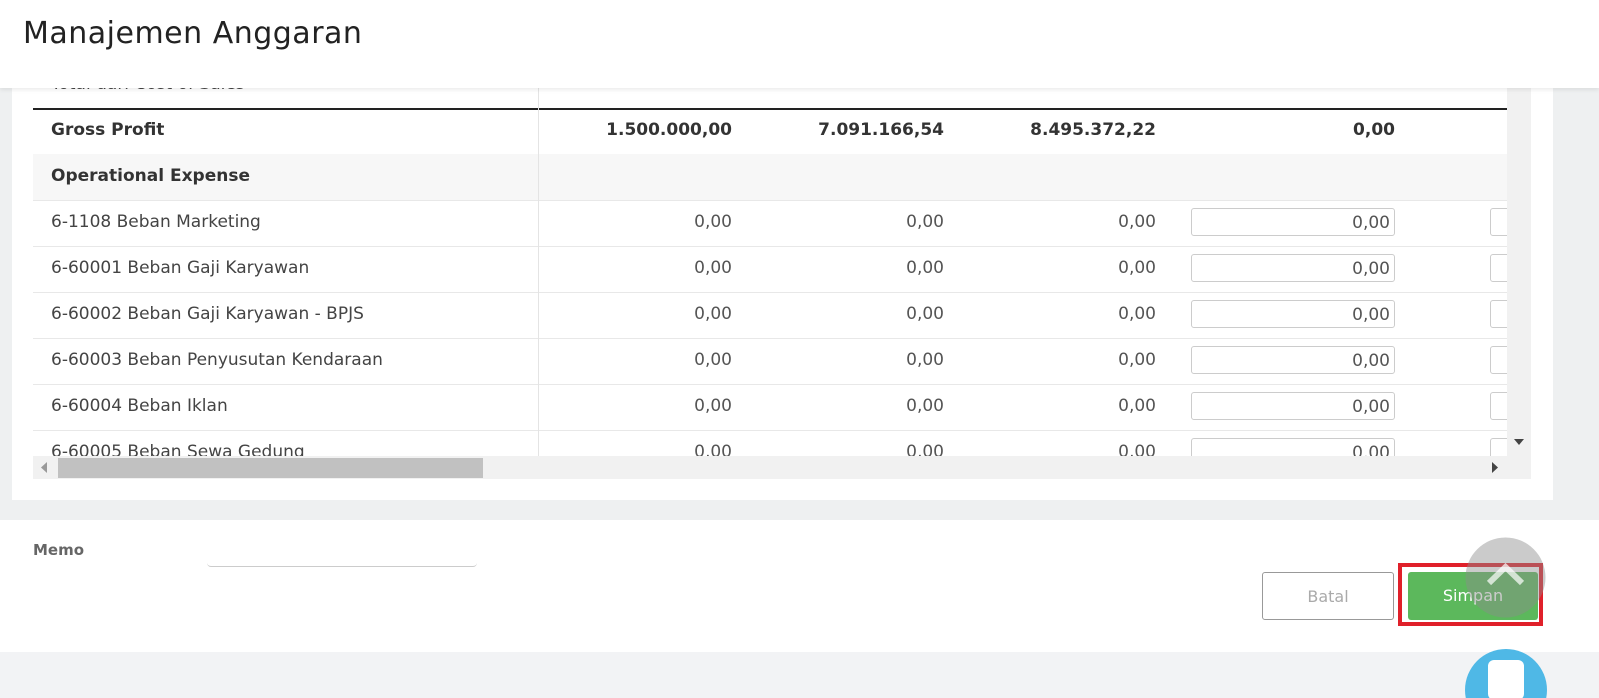 This screenshot has width=1599, height=698. Describe the element at coordinates (207, 314) in the screenshot. I see `row-label: 6-60002 Beban Gaji Karyawan - BPJS` at that location.